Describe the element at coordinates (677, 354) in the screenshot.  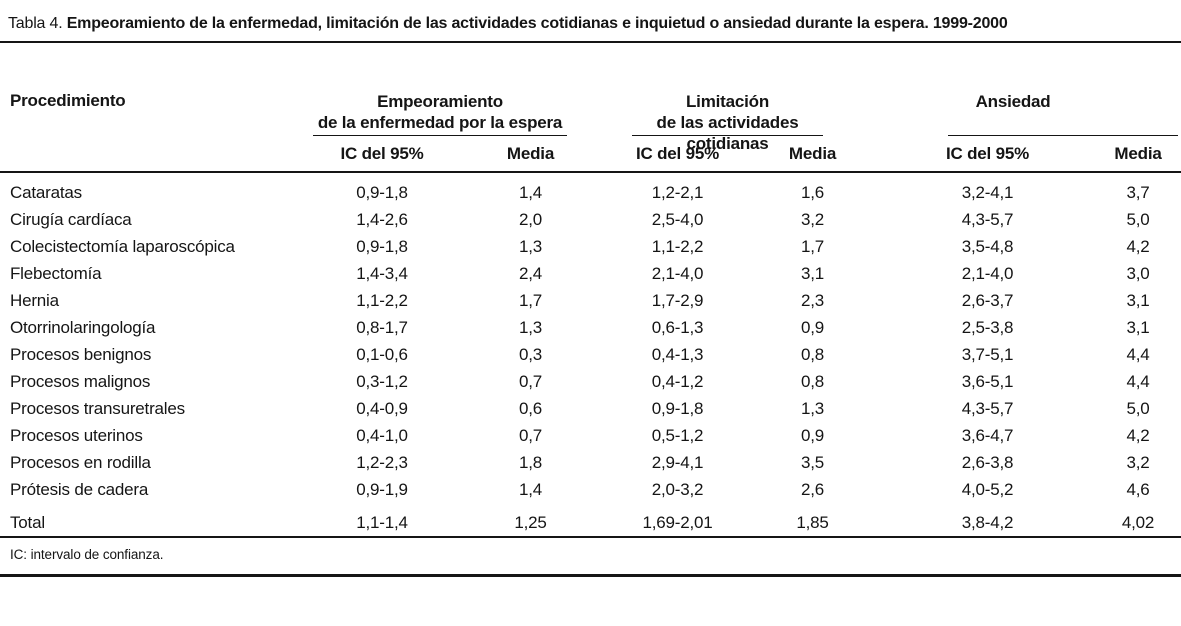
I see `ic-value: 0,4-1,3` at that location.